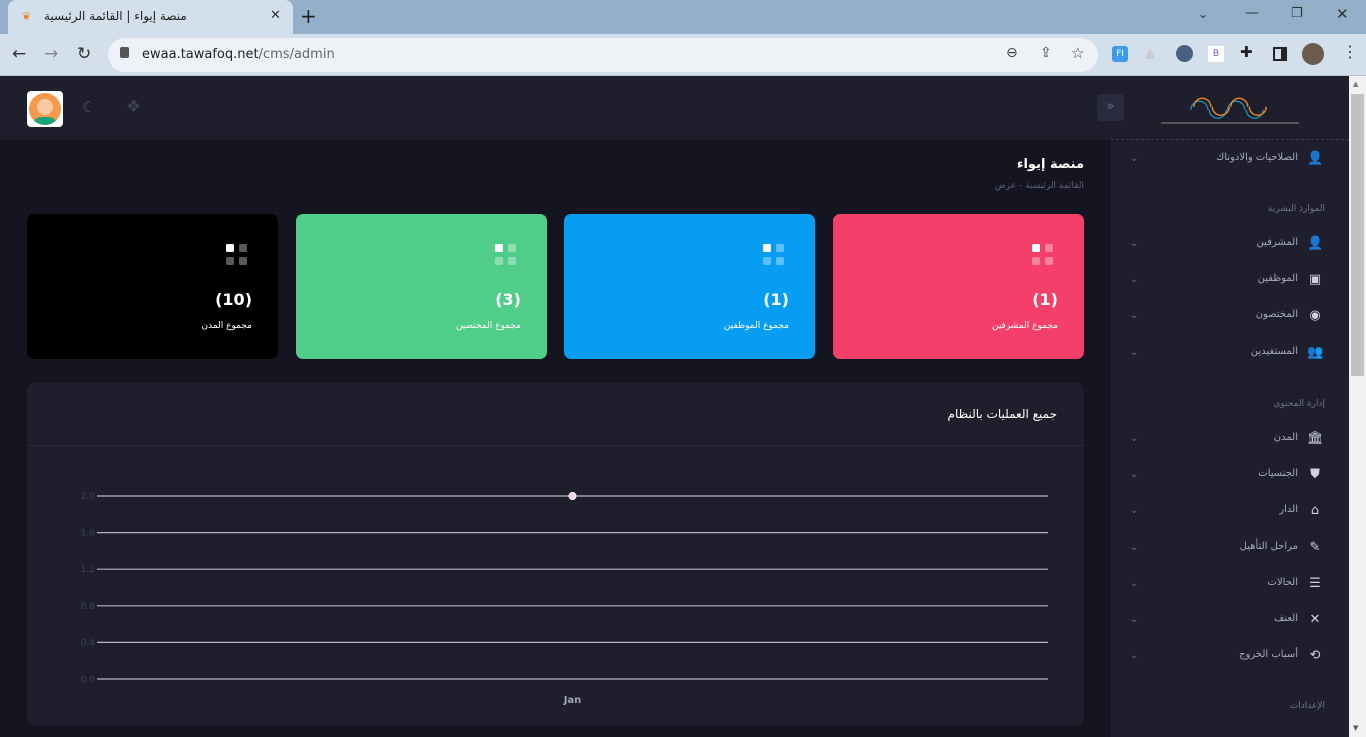 The height and width of the screenshot is (737, 1366). Describe the element at coordinates (89, 107) in the screenshot. I see `moon-icon: ☾` at that location.